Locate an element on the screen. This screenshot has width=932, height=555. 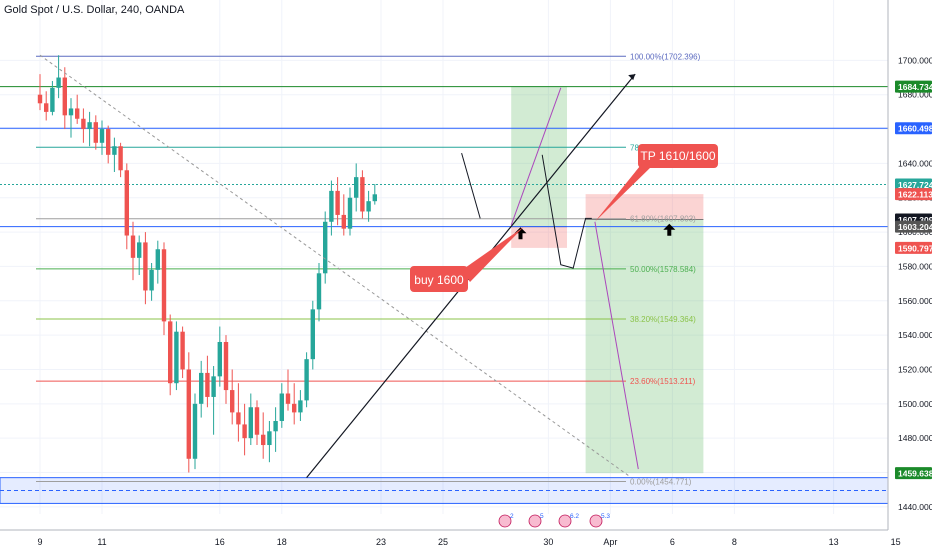
time-tick-label: 25 is located at coordinates (443, 542).